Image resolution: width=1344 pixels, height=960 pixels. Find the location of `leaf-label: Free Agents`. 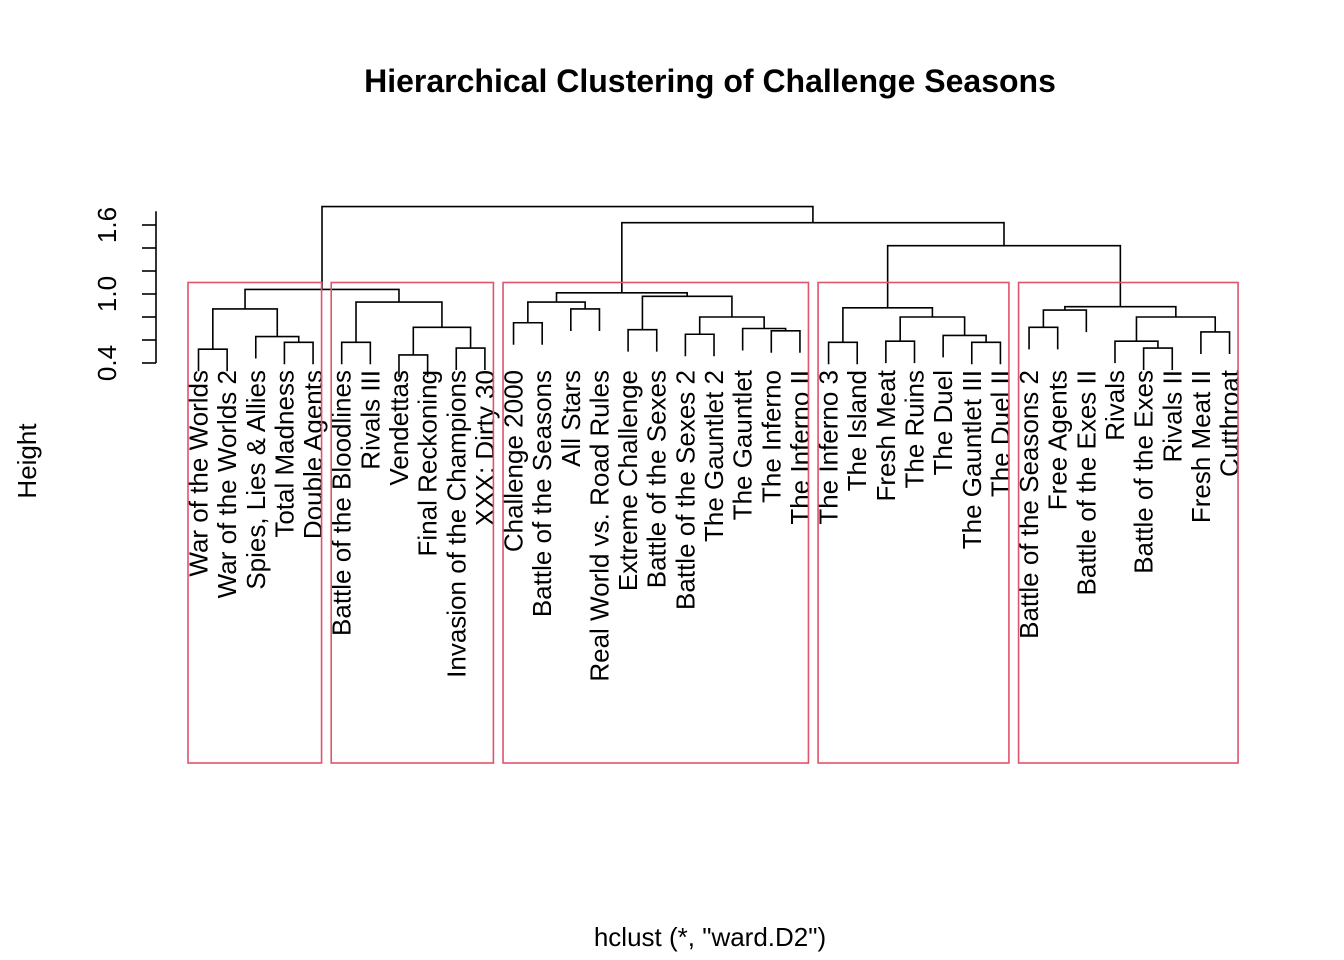

leaf-label: Free Agents is located at coordinates (1058, 440).